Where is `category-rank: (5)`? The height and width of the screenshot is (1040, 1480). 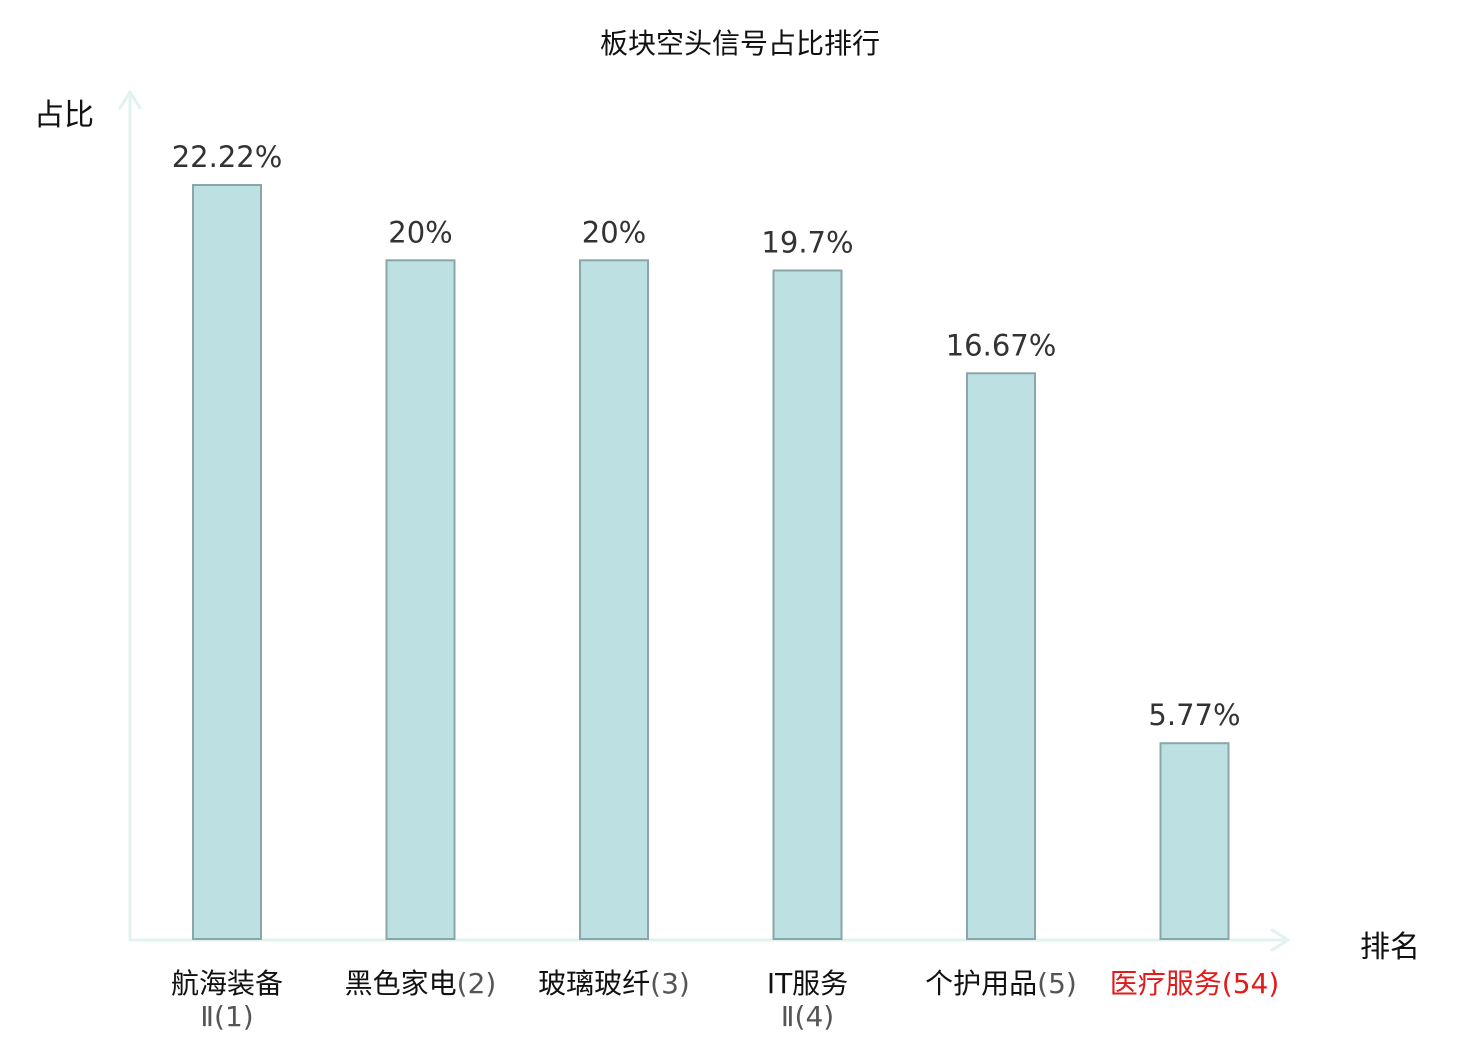 category-rank: (5) is located at coordinates (1057, 983).